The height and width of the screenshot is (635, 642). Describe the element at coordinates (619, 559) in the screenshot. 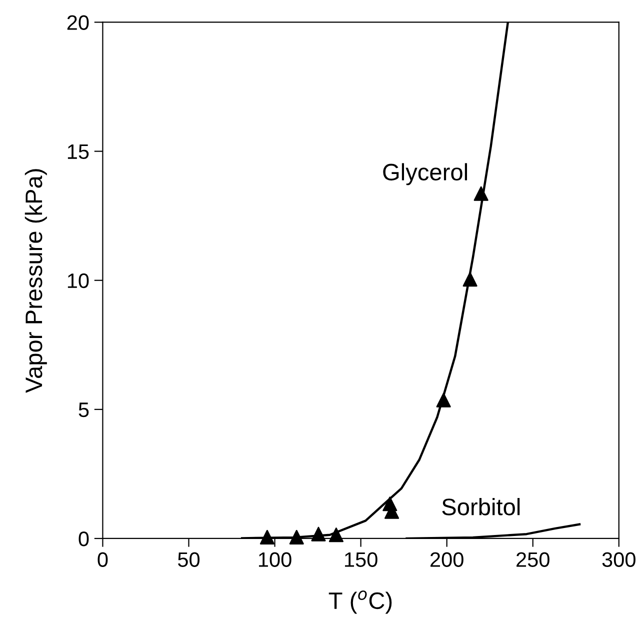

I see `x-tick-label: 300` at that location.